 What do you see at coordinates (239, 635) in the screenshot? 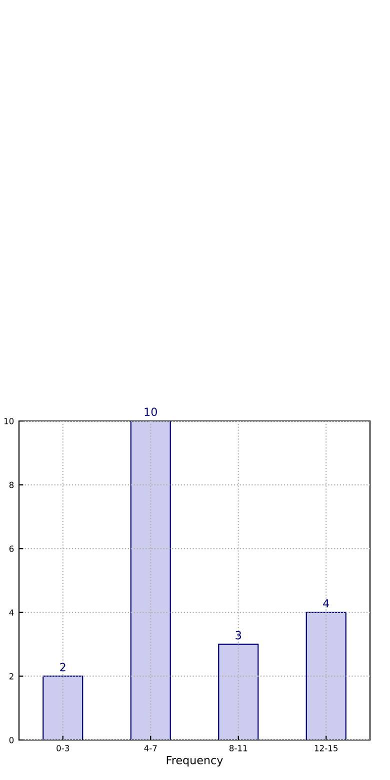
I see `data-label: 3` at bounding box center [239, 635].